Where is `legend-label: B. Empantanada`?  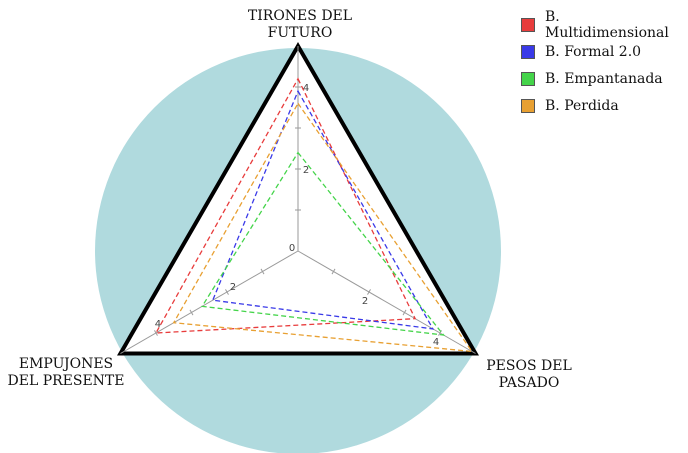
legend-label: B. Empantanada is located at coordinates (604, 79).